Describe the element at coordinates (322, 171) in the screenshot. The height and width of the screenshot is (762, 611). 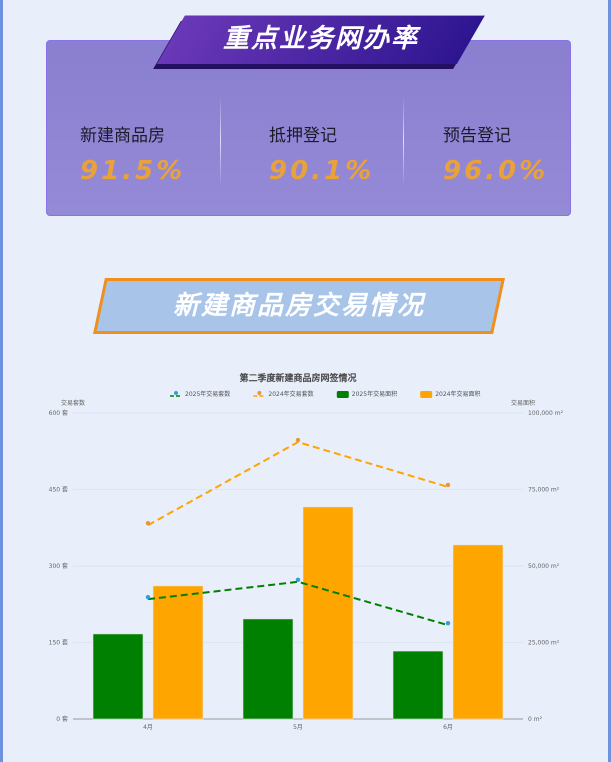
I see `stat-value: 90.1%` at that location.